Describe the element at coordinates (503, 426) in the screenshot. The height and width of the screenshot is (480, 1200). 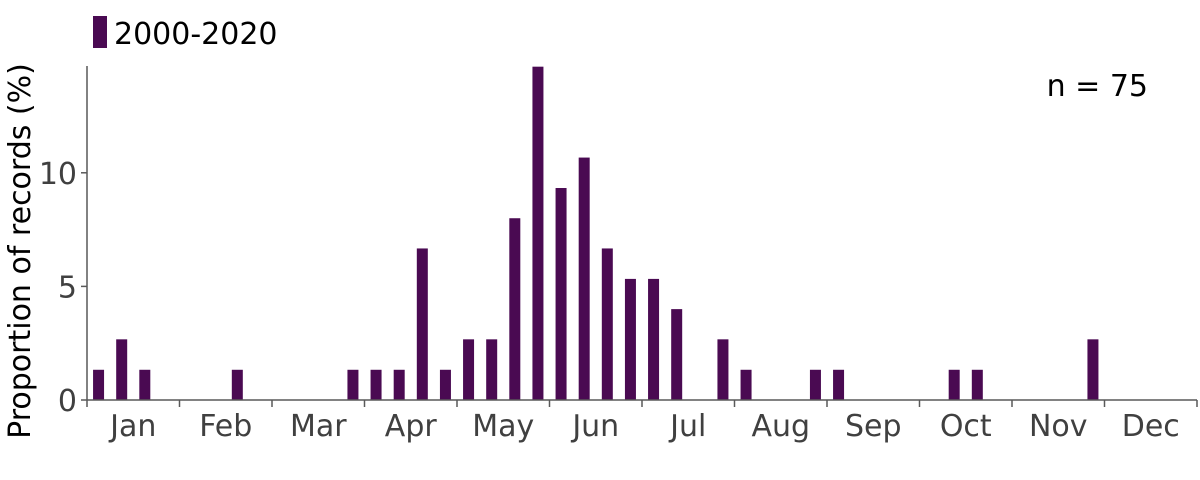
I see `x-tick-label: May` at that location.